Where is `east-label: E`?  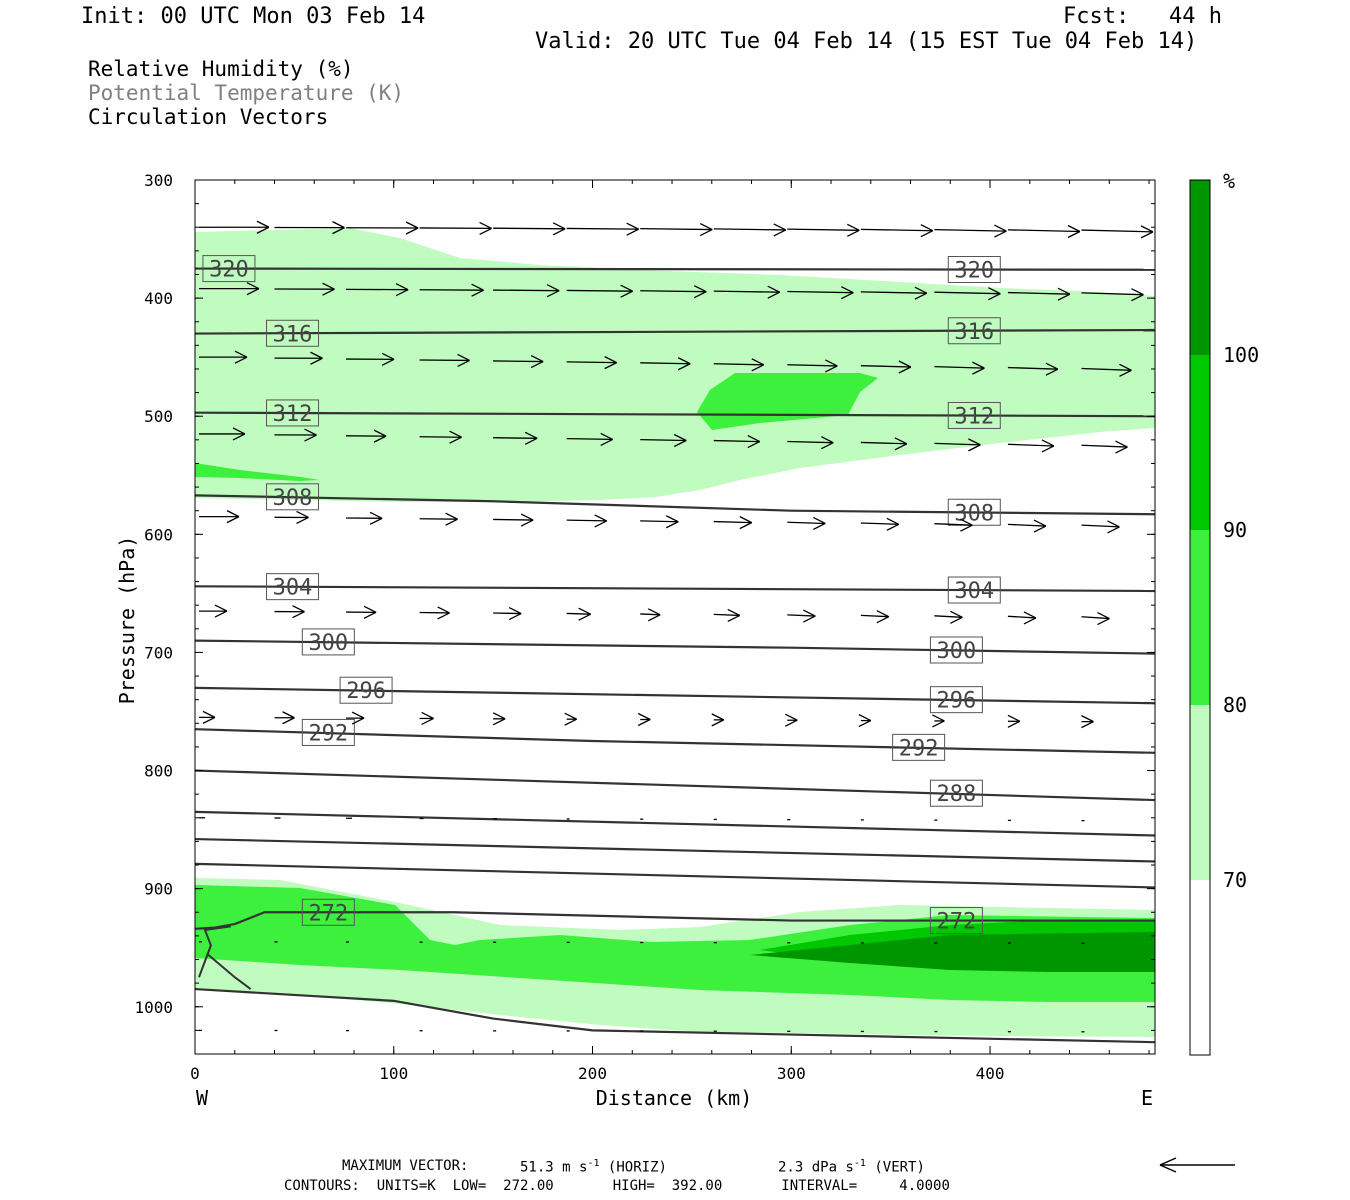
east-label: E is located at coordinates (1147, 1098).